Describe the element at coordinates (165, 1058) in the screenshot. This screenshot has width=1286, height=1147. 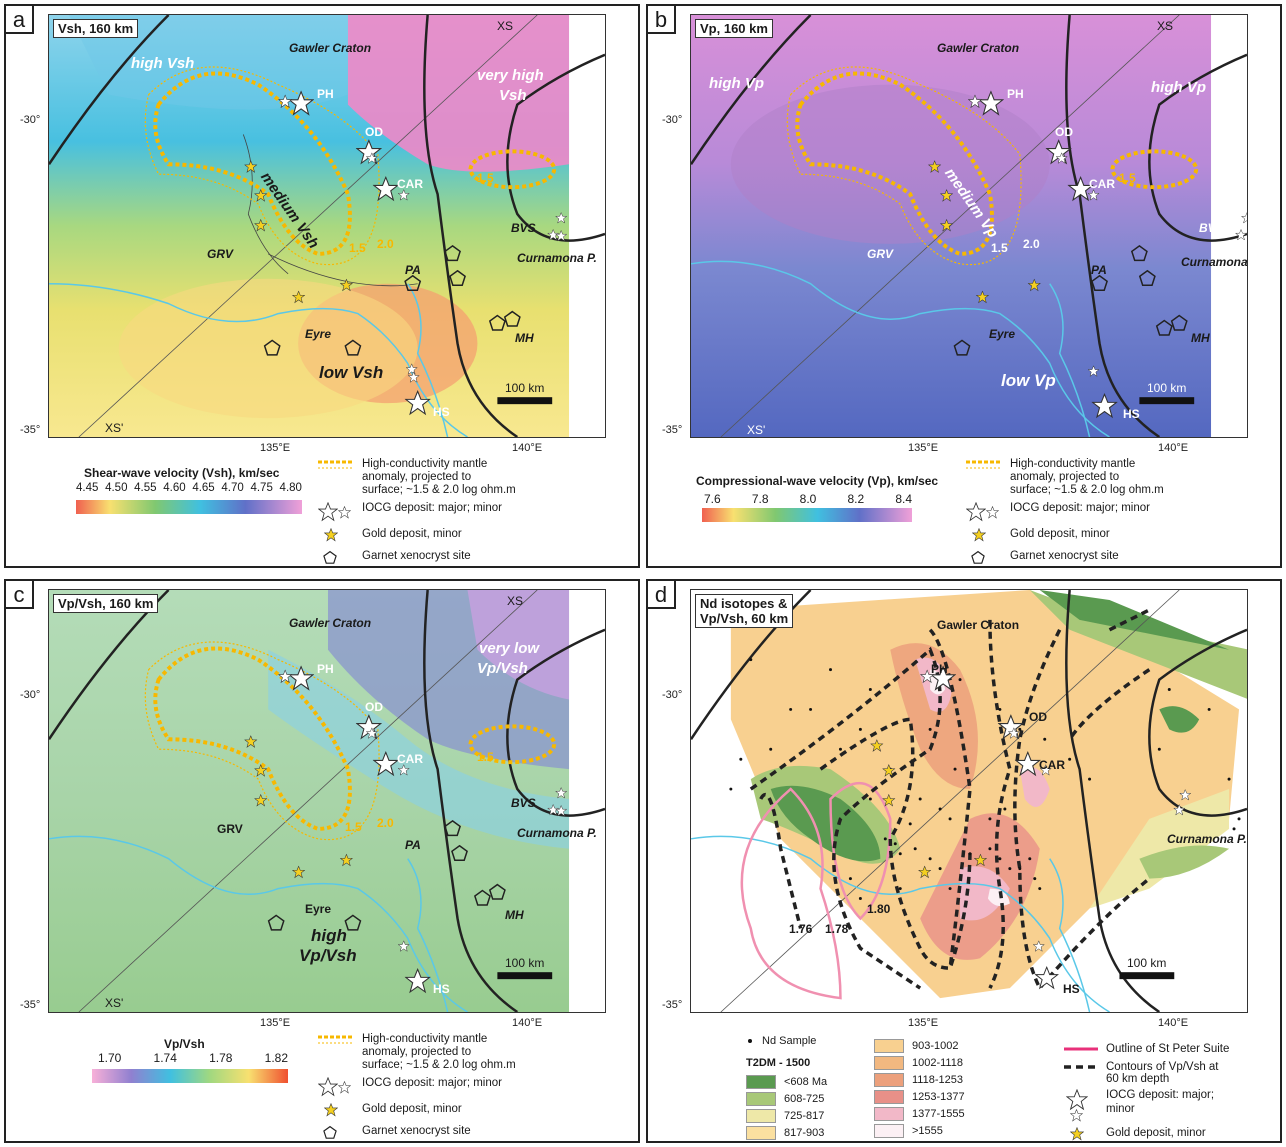
I see `colorbar-tick-label: 1.74` at that location.